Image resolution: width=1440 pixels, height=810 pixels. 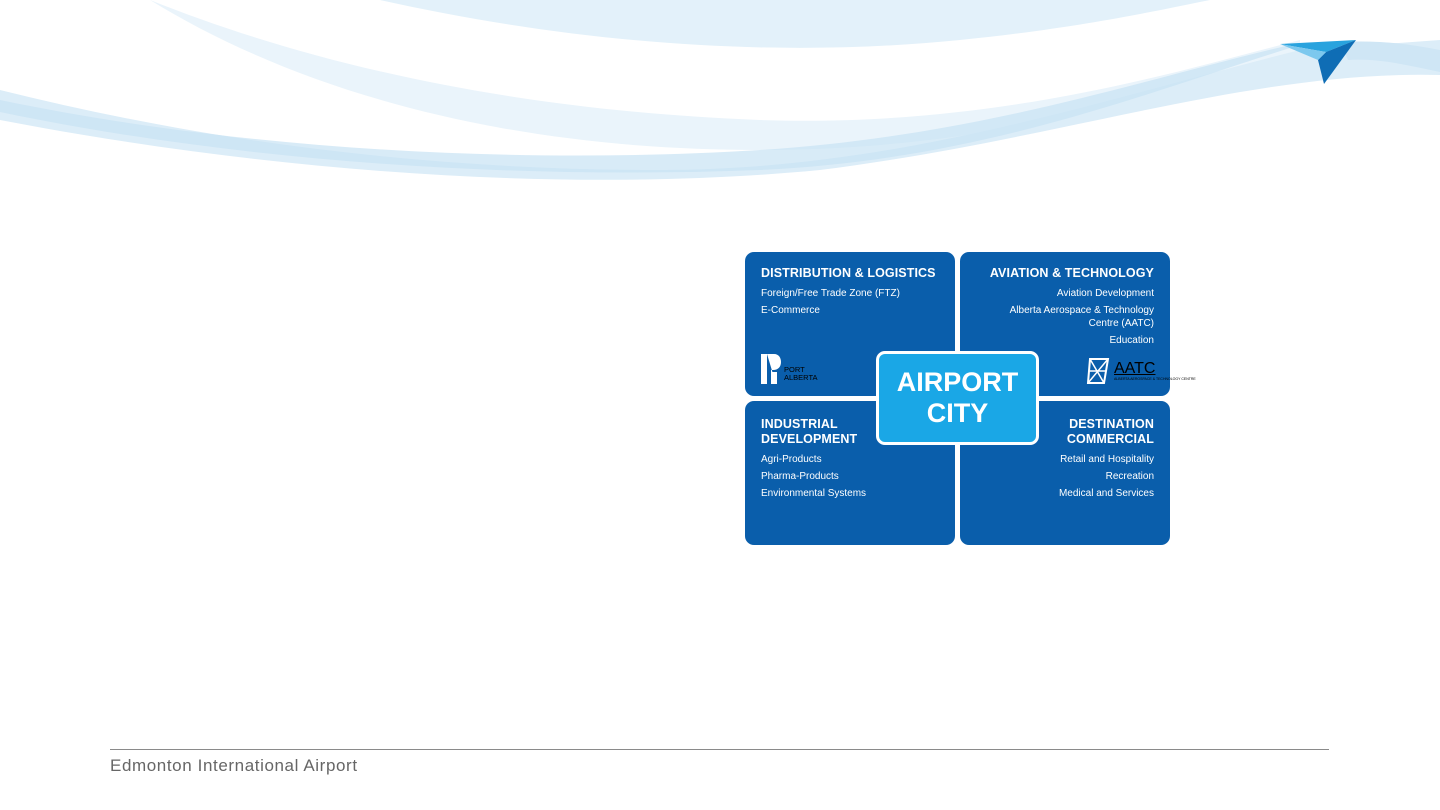 I want to click on aatc-subtitle: ALBERTA AEROSPACE & TECHNOLOGY CENTRE, so click(x=1155, y=379).